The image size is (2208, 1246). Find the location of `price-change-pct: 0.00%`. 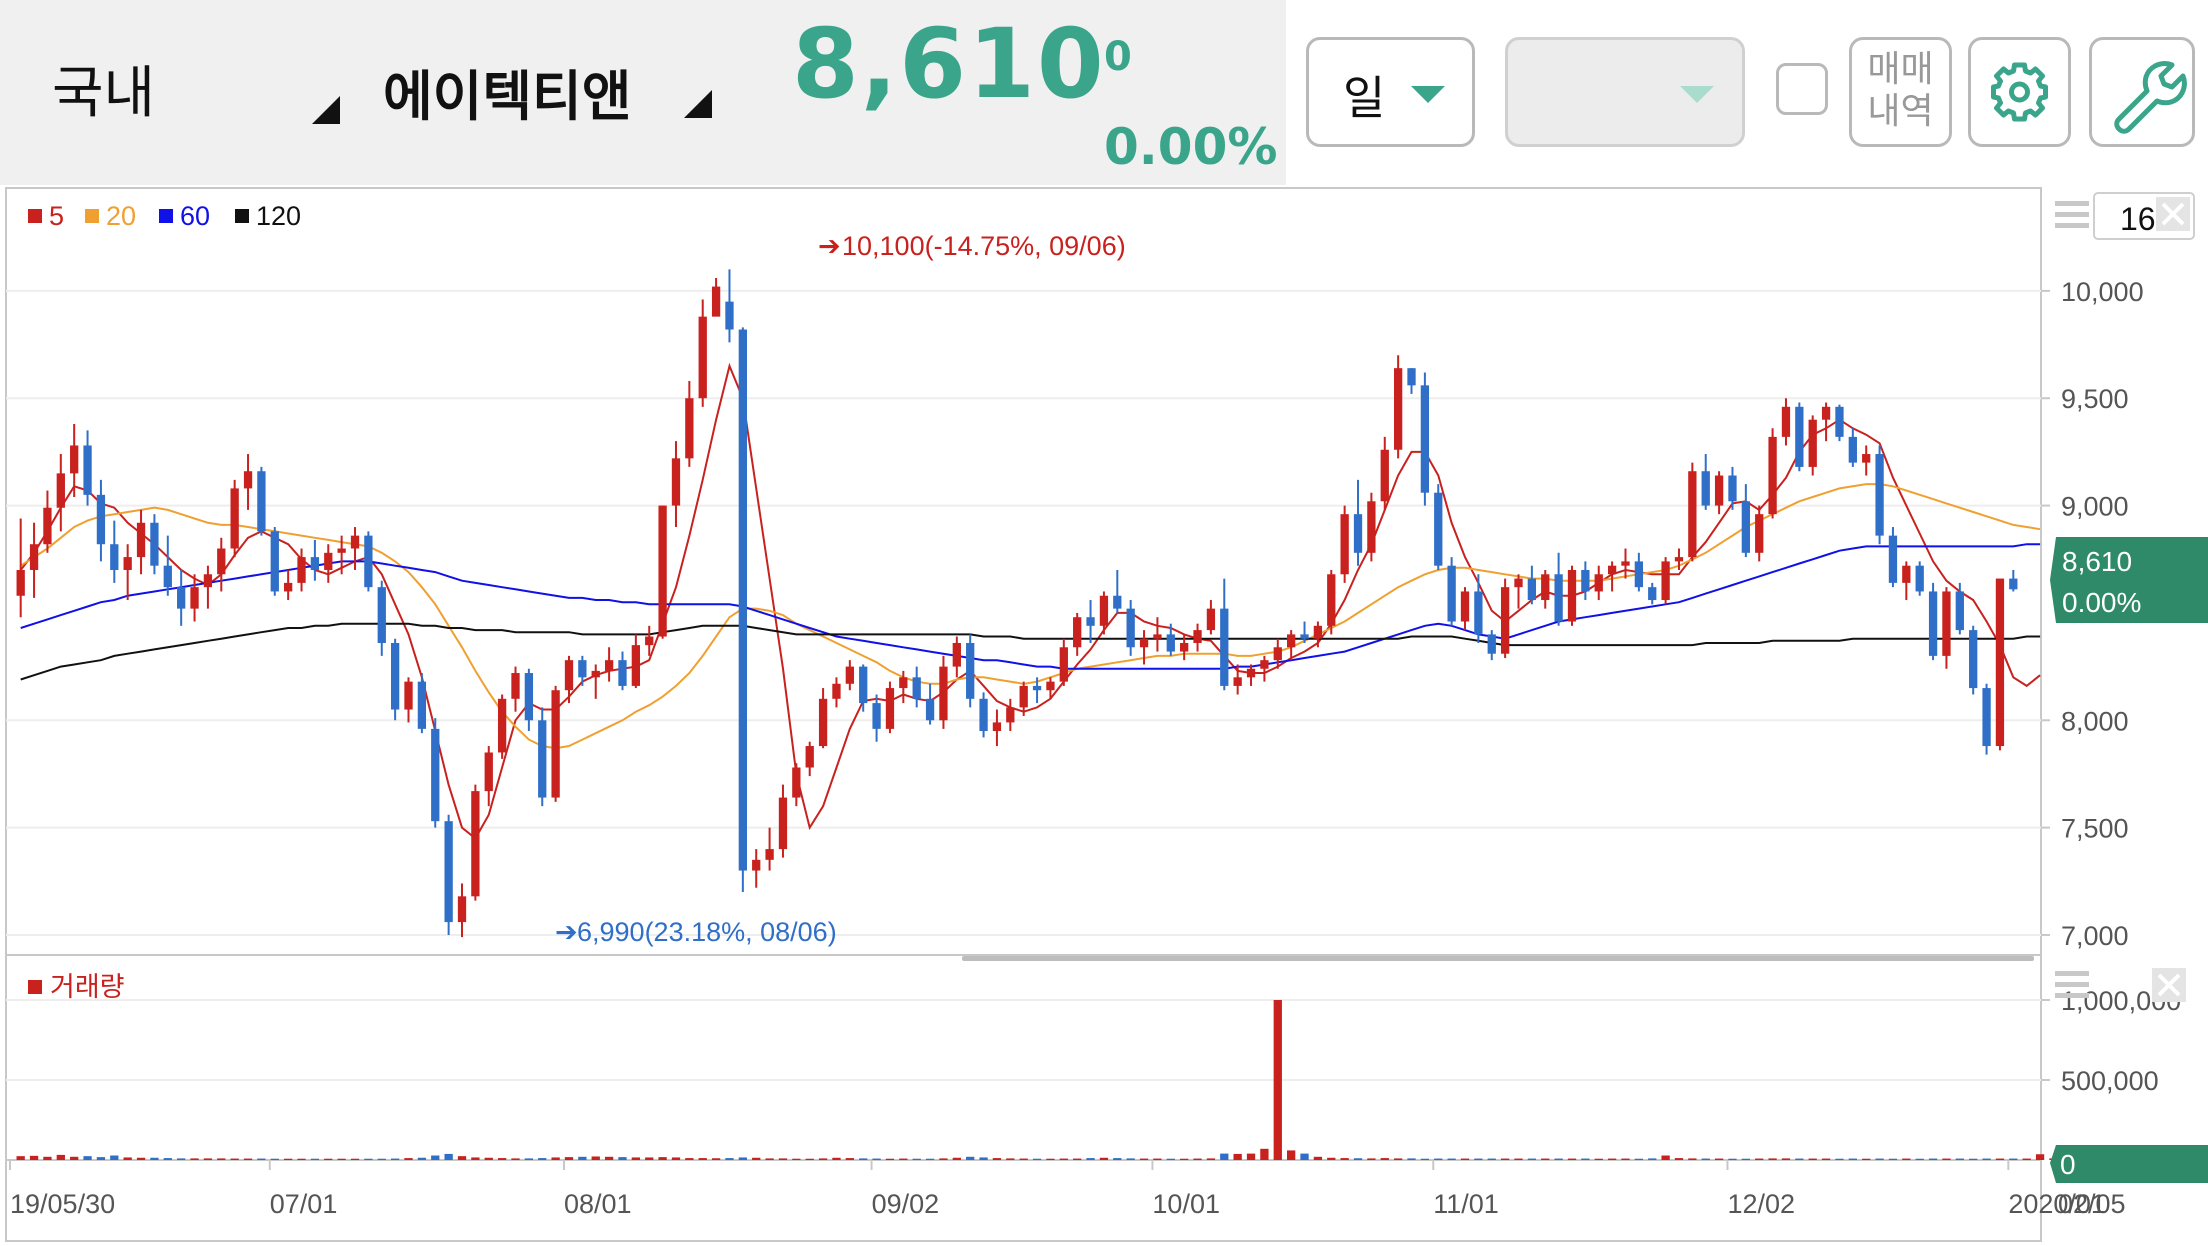

price-change-pct: 0.00% is located at coordinates (1191, 147).